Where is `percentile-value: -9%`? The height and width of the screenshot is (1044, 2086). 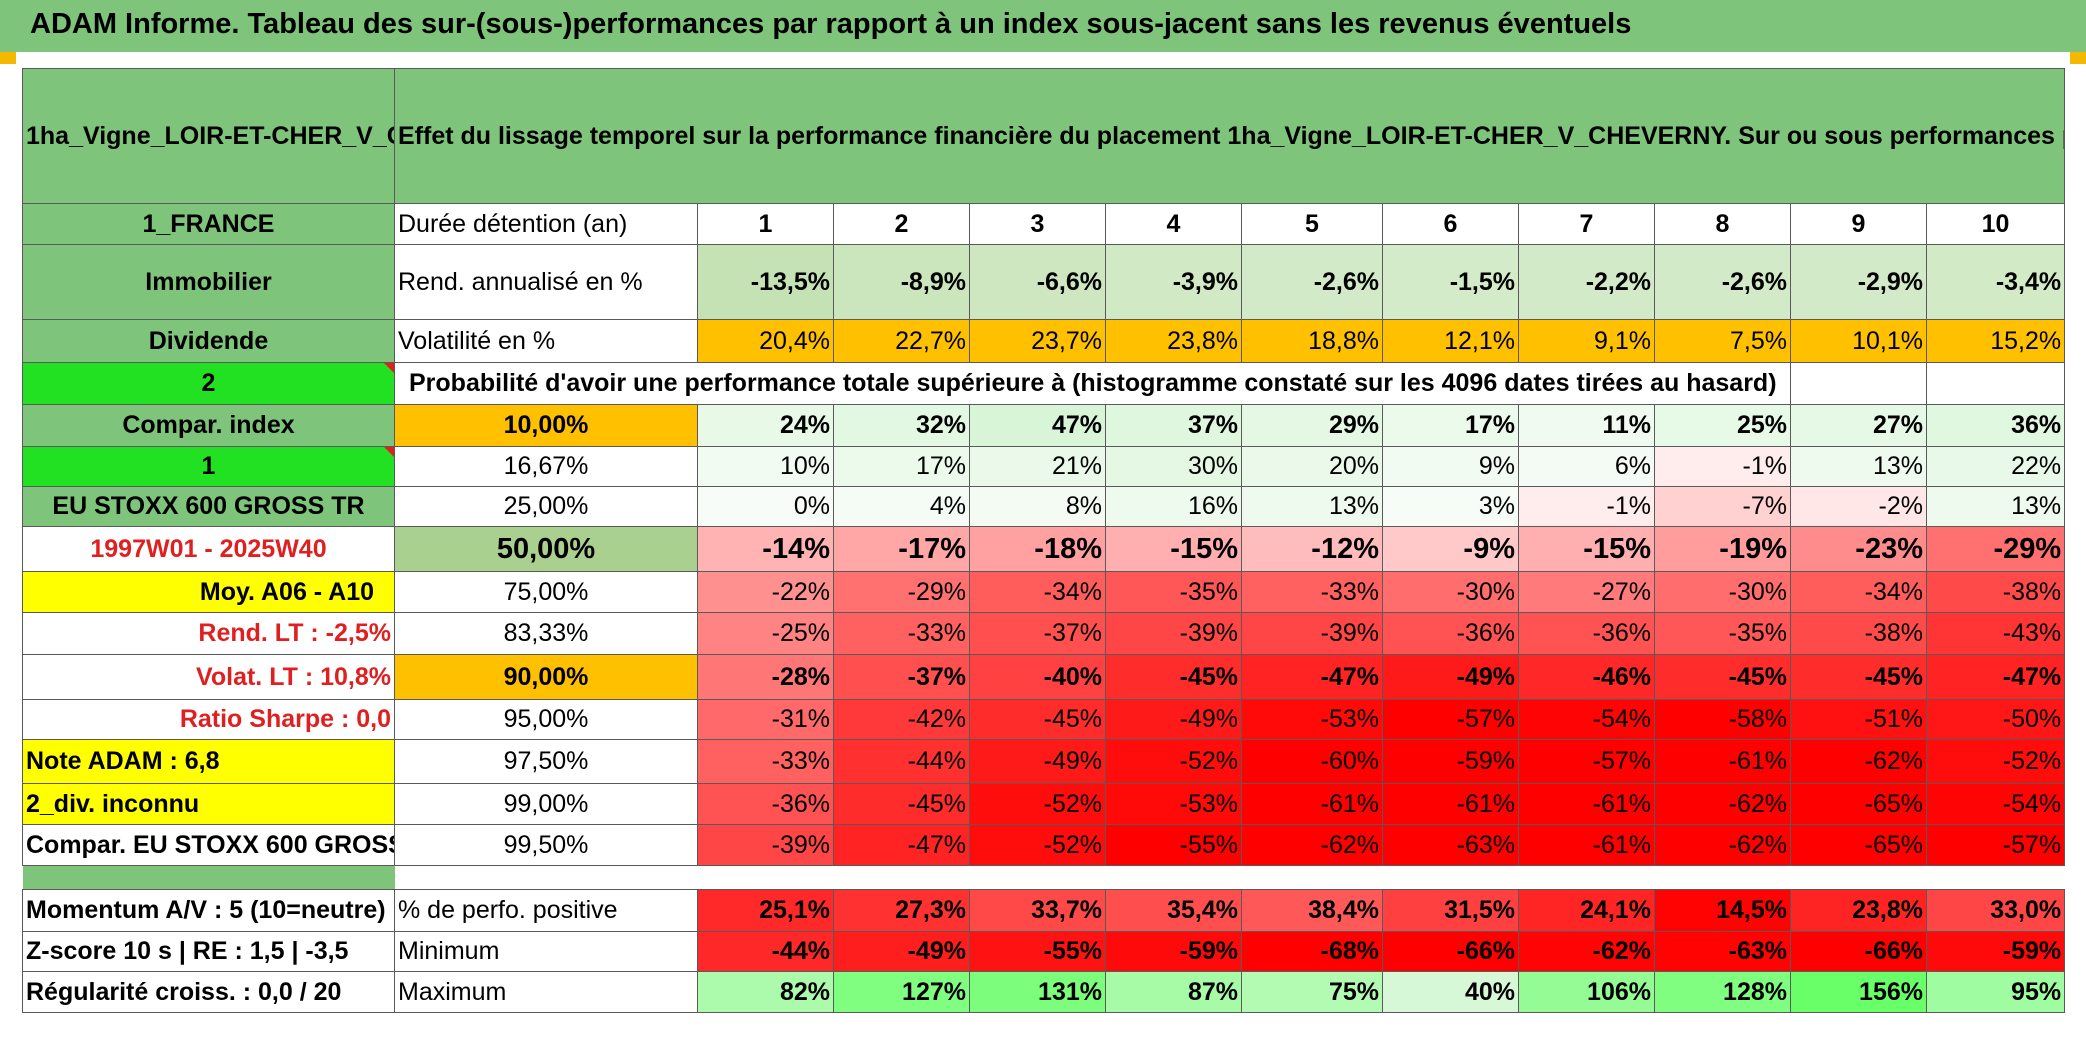
percentile-value: -9% is located at coordinates (1450, 549).